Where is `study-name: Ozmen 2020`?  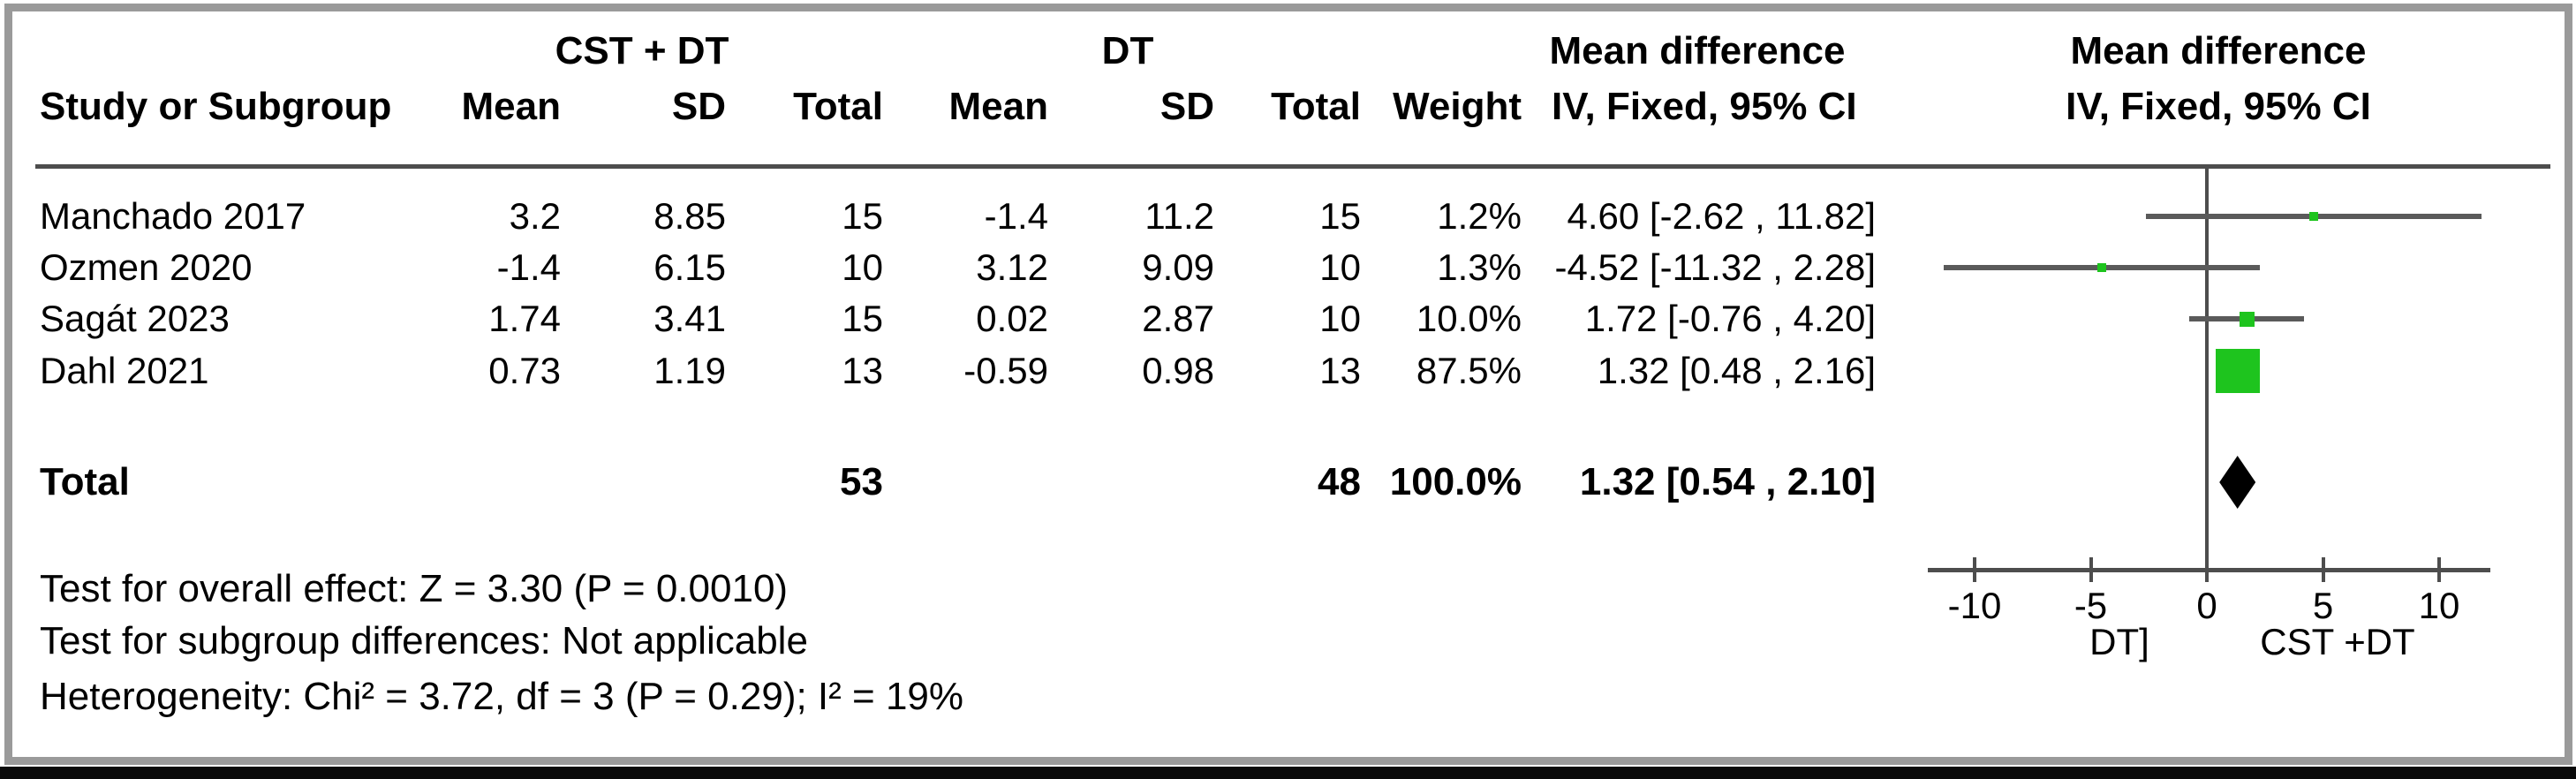
study-name: Ozmen 2020 is located at coordinates (146, 267).